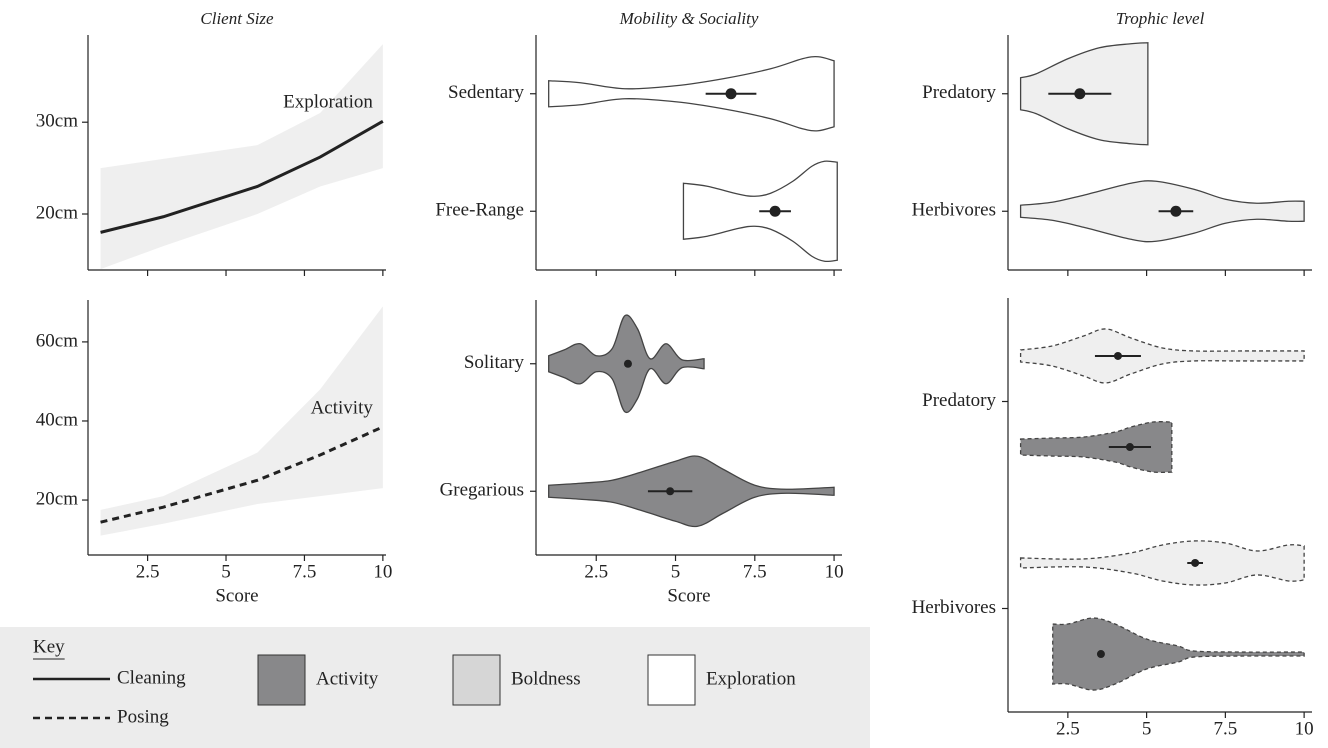 The width and height of the screenshot is (1328, 748). What do you see at coordinates (143, 716) in the screenshot?
I see `key-label: Posing` at bounding box center [143, 716].